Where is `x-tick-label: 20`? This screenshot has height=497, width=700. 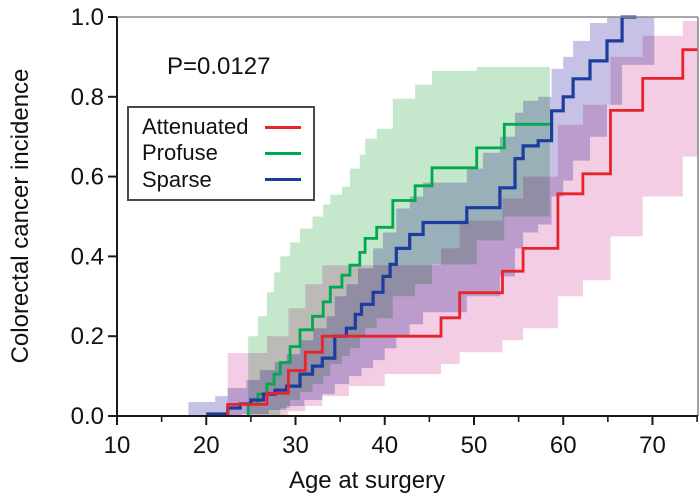
x-tick-label: 20 is located at coordinates (206, 445).